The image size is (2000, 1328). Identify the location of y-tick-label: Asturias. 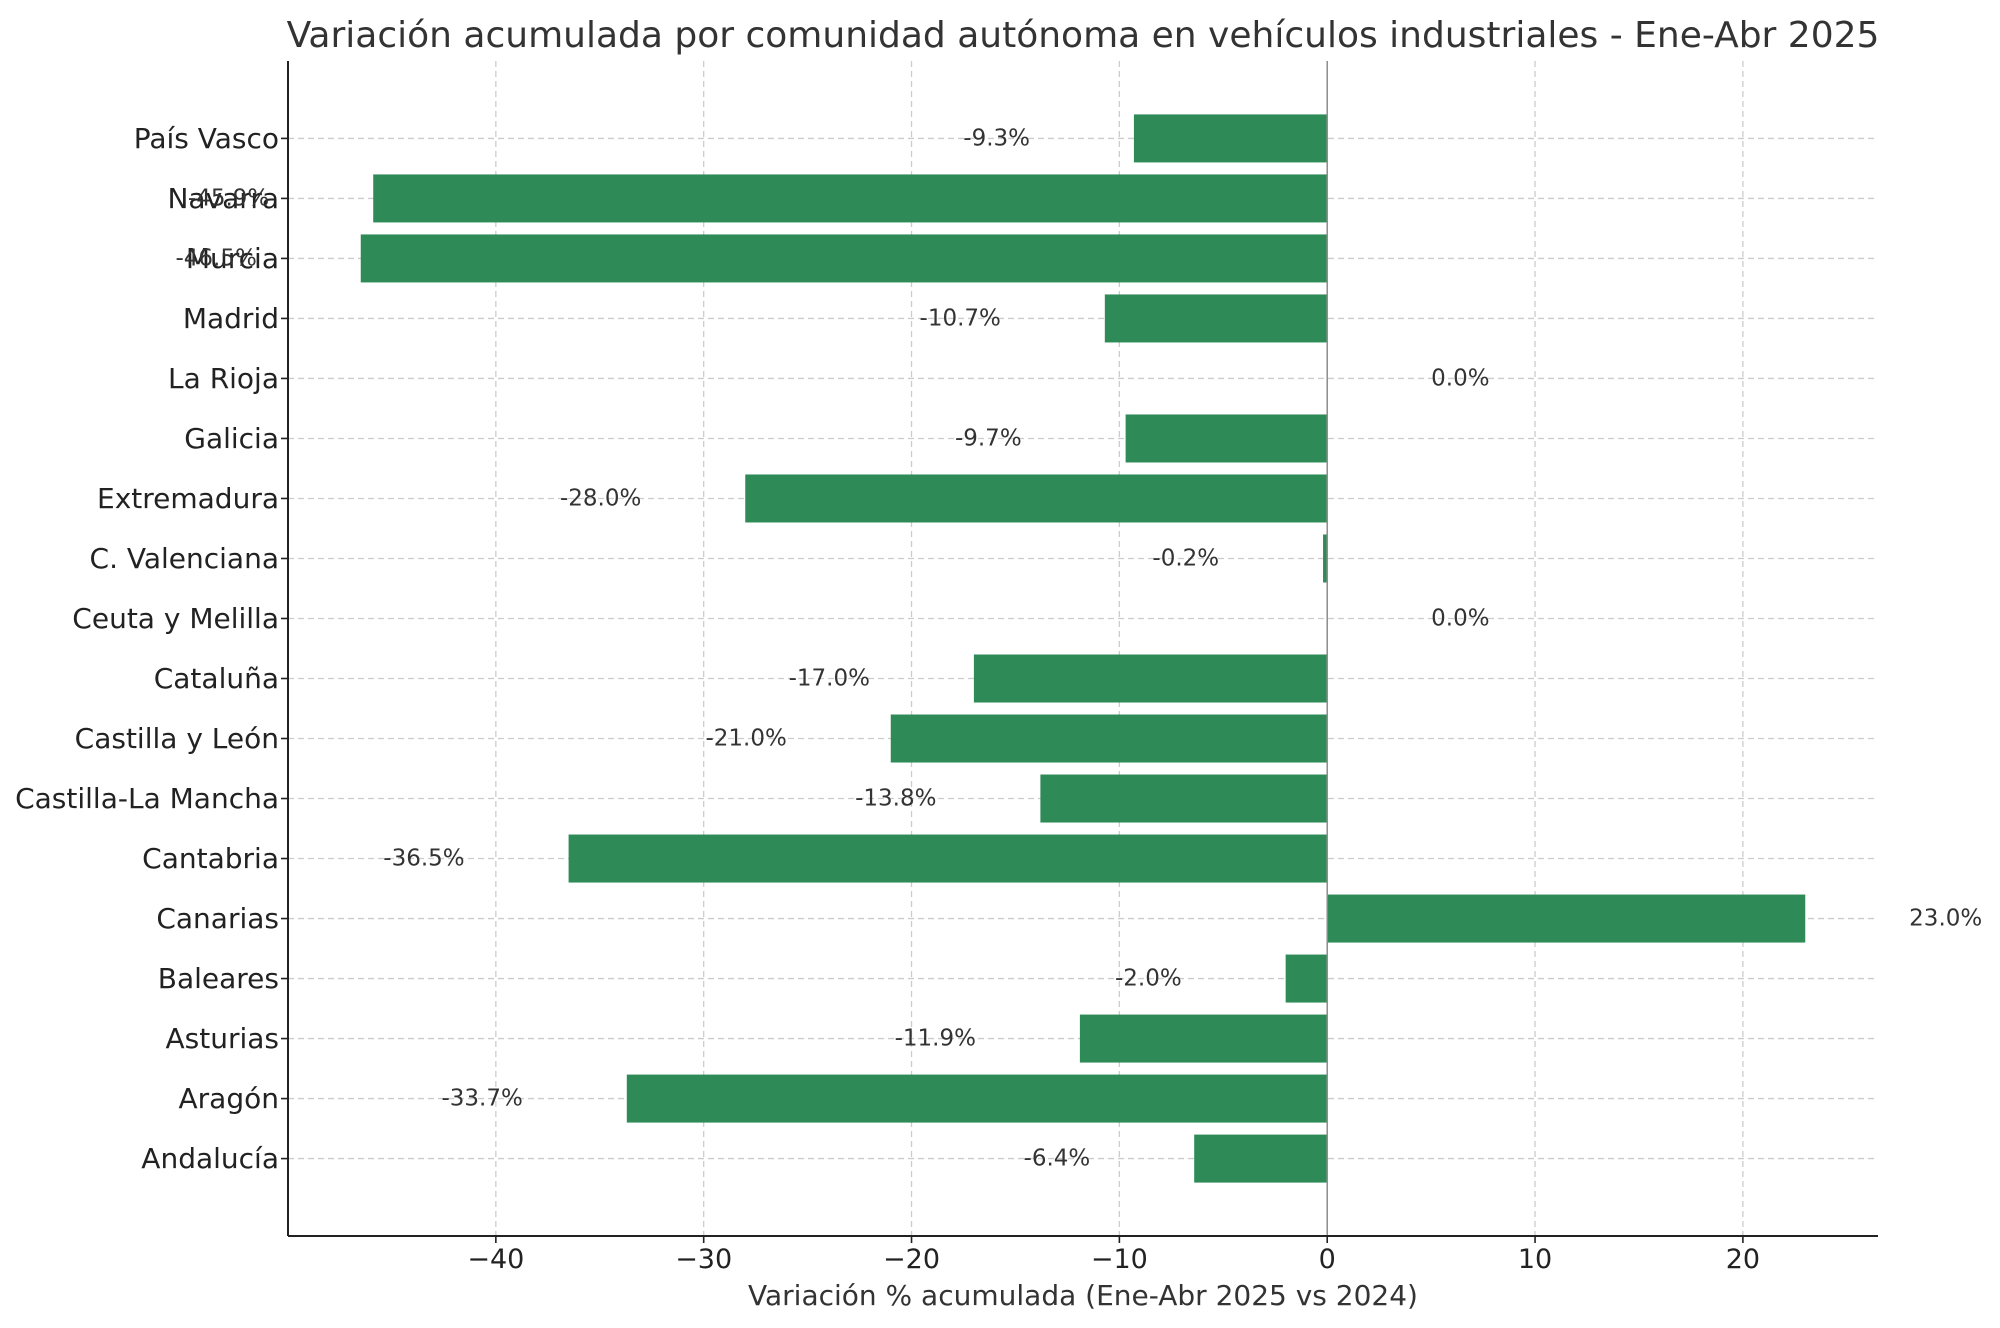
(222, 1038).